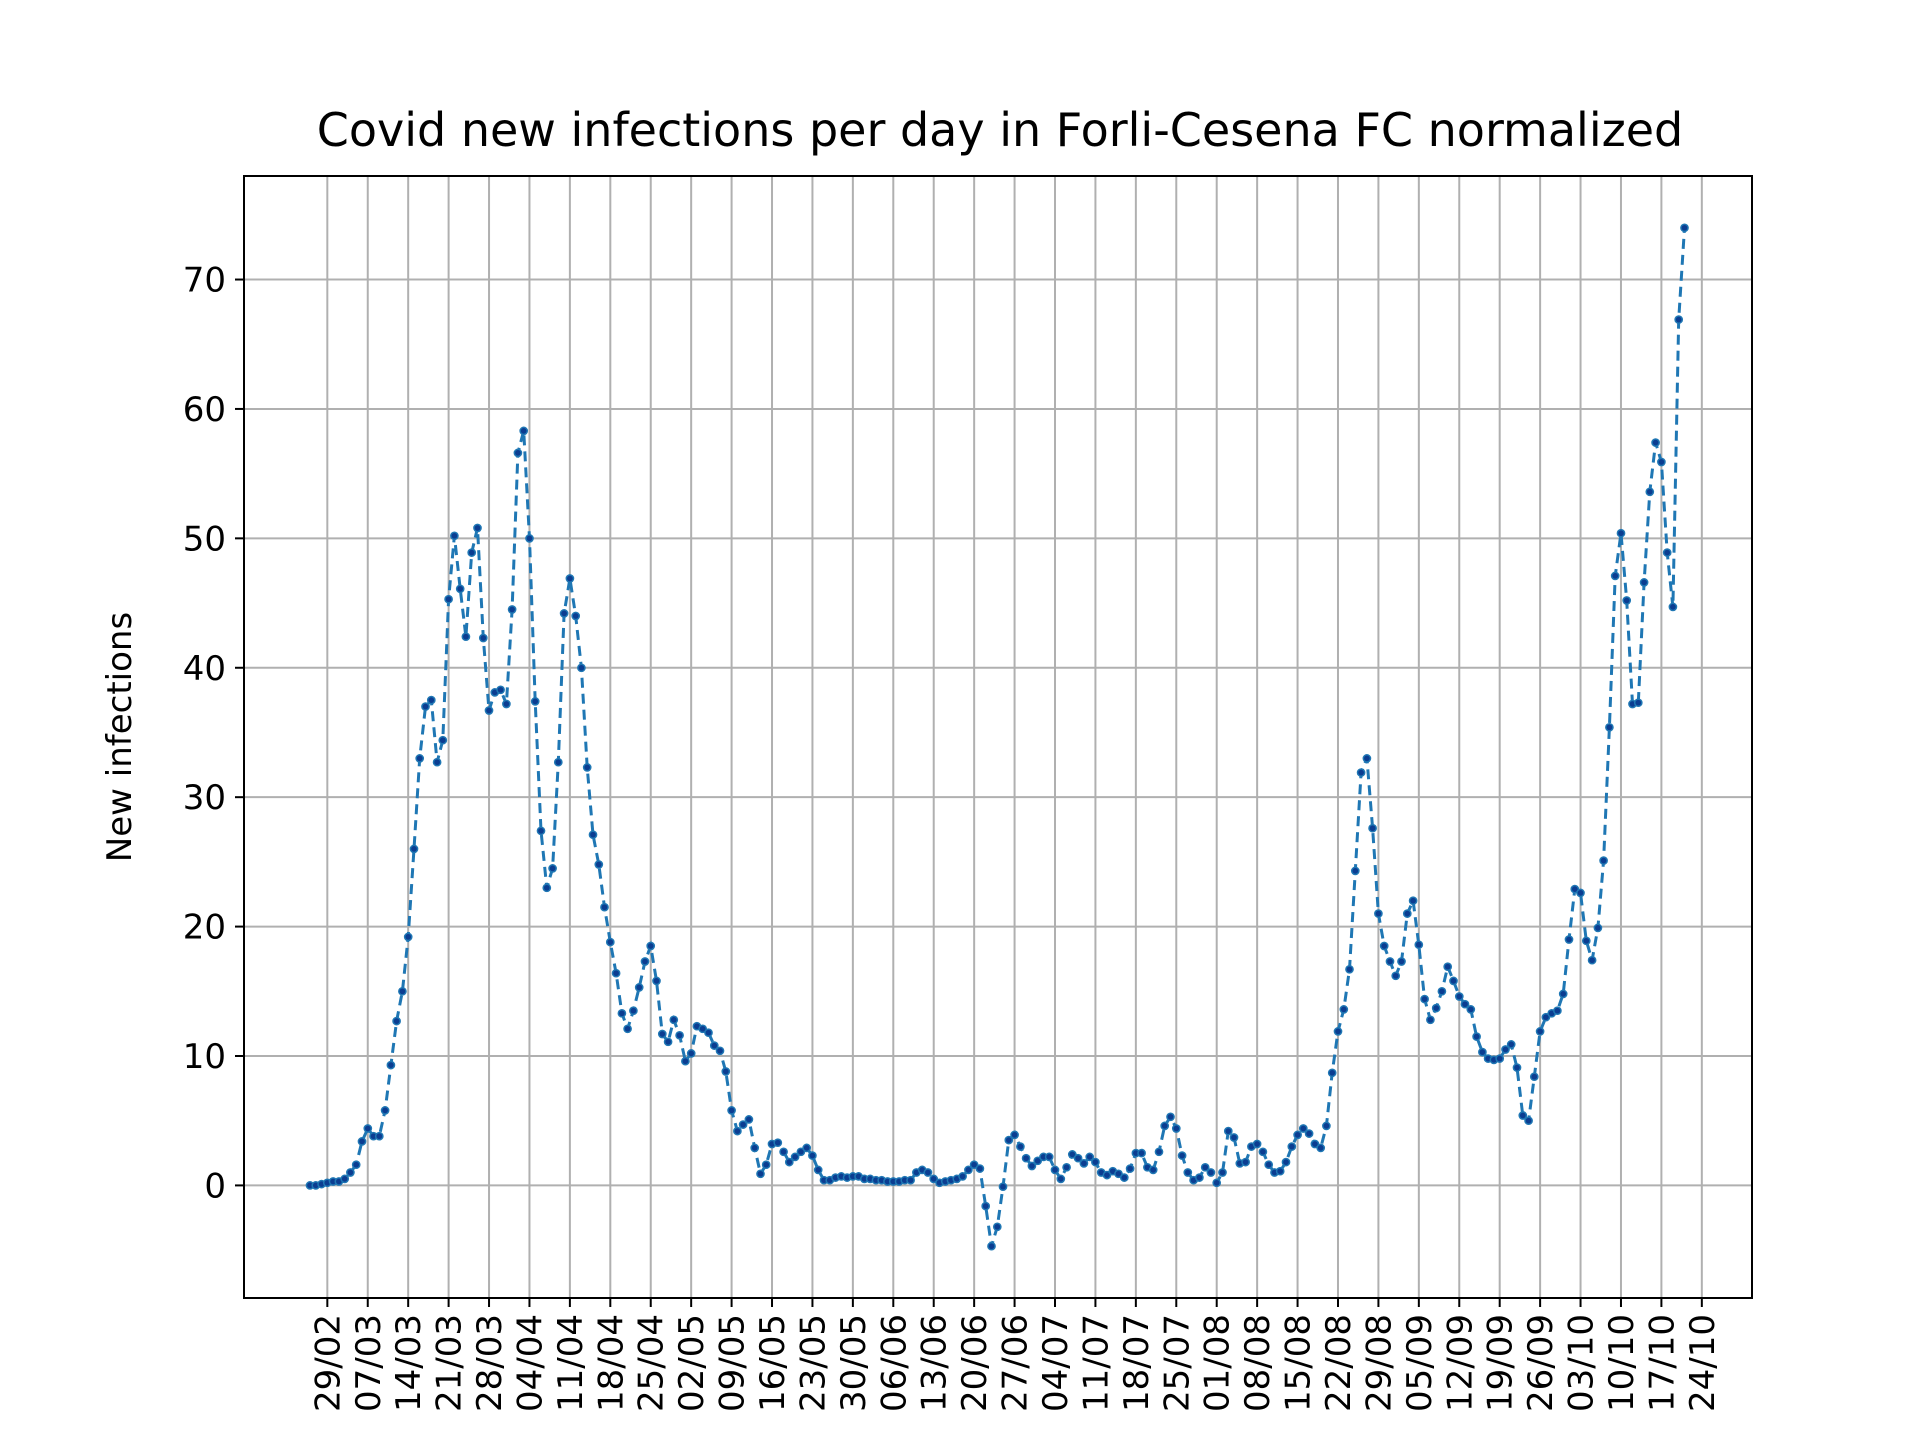 The image size is (1920, 1440). Describe the element at coordinates (204, 539) in the screenshot. I see `y-tick-label: 50` at that location.